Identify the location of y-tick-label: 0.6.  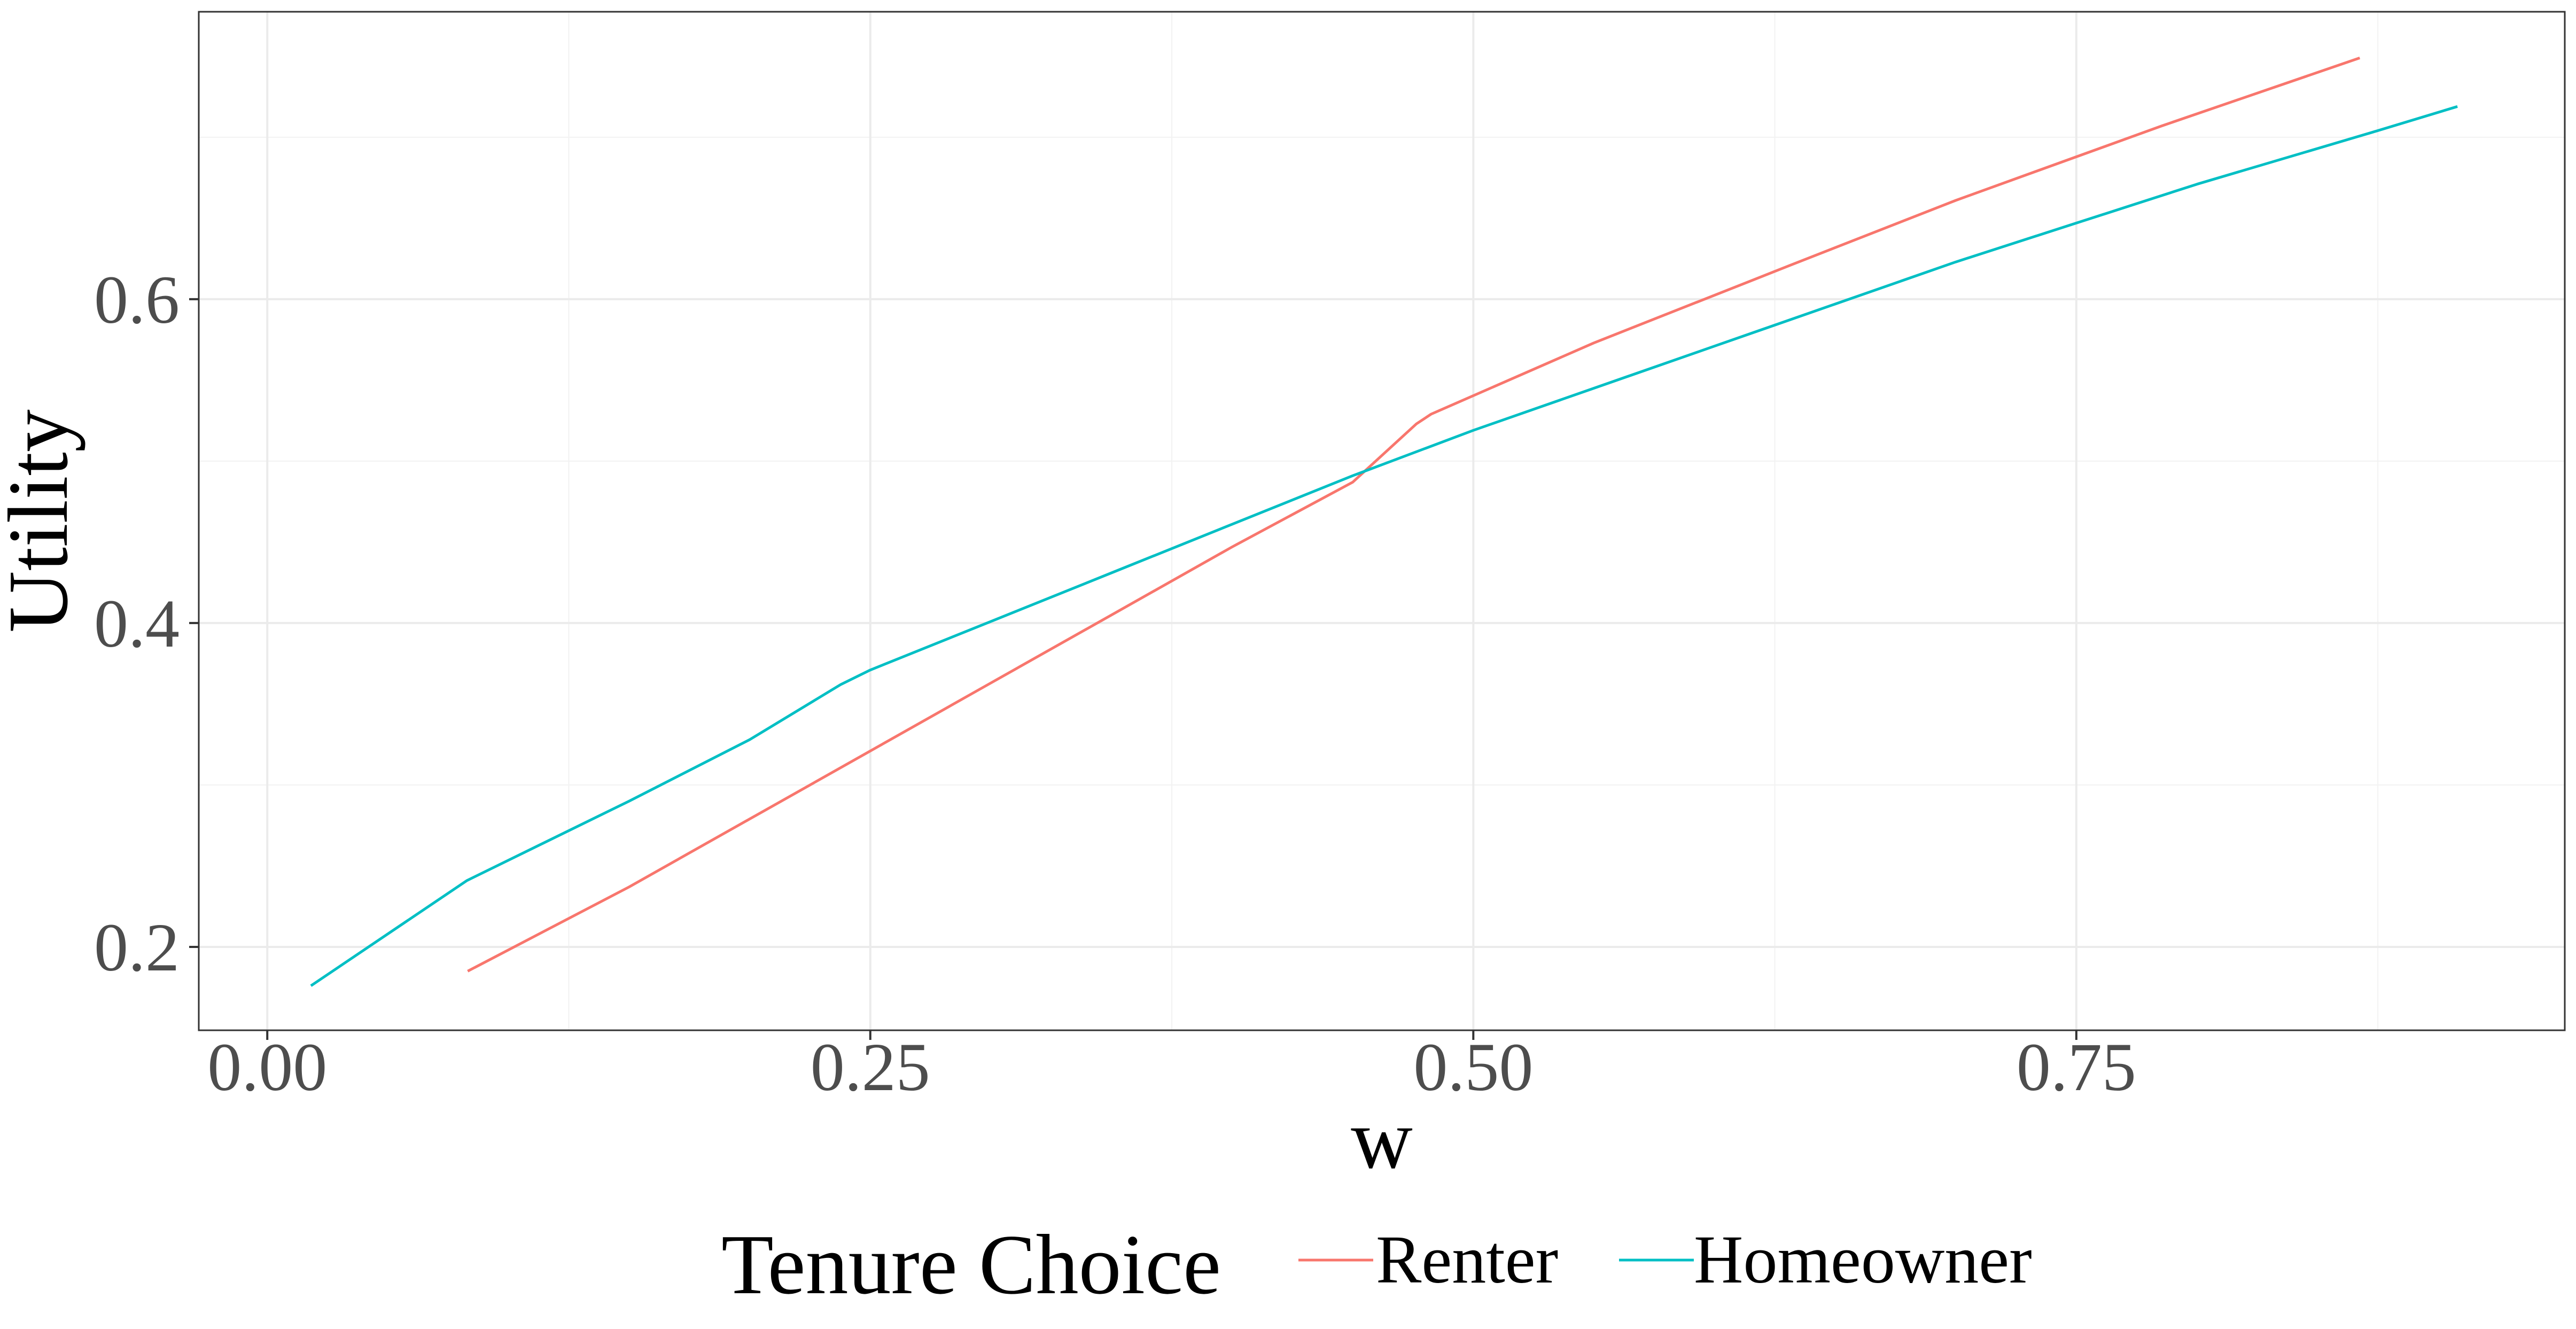
(137, 300).